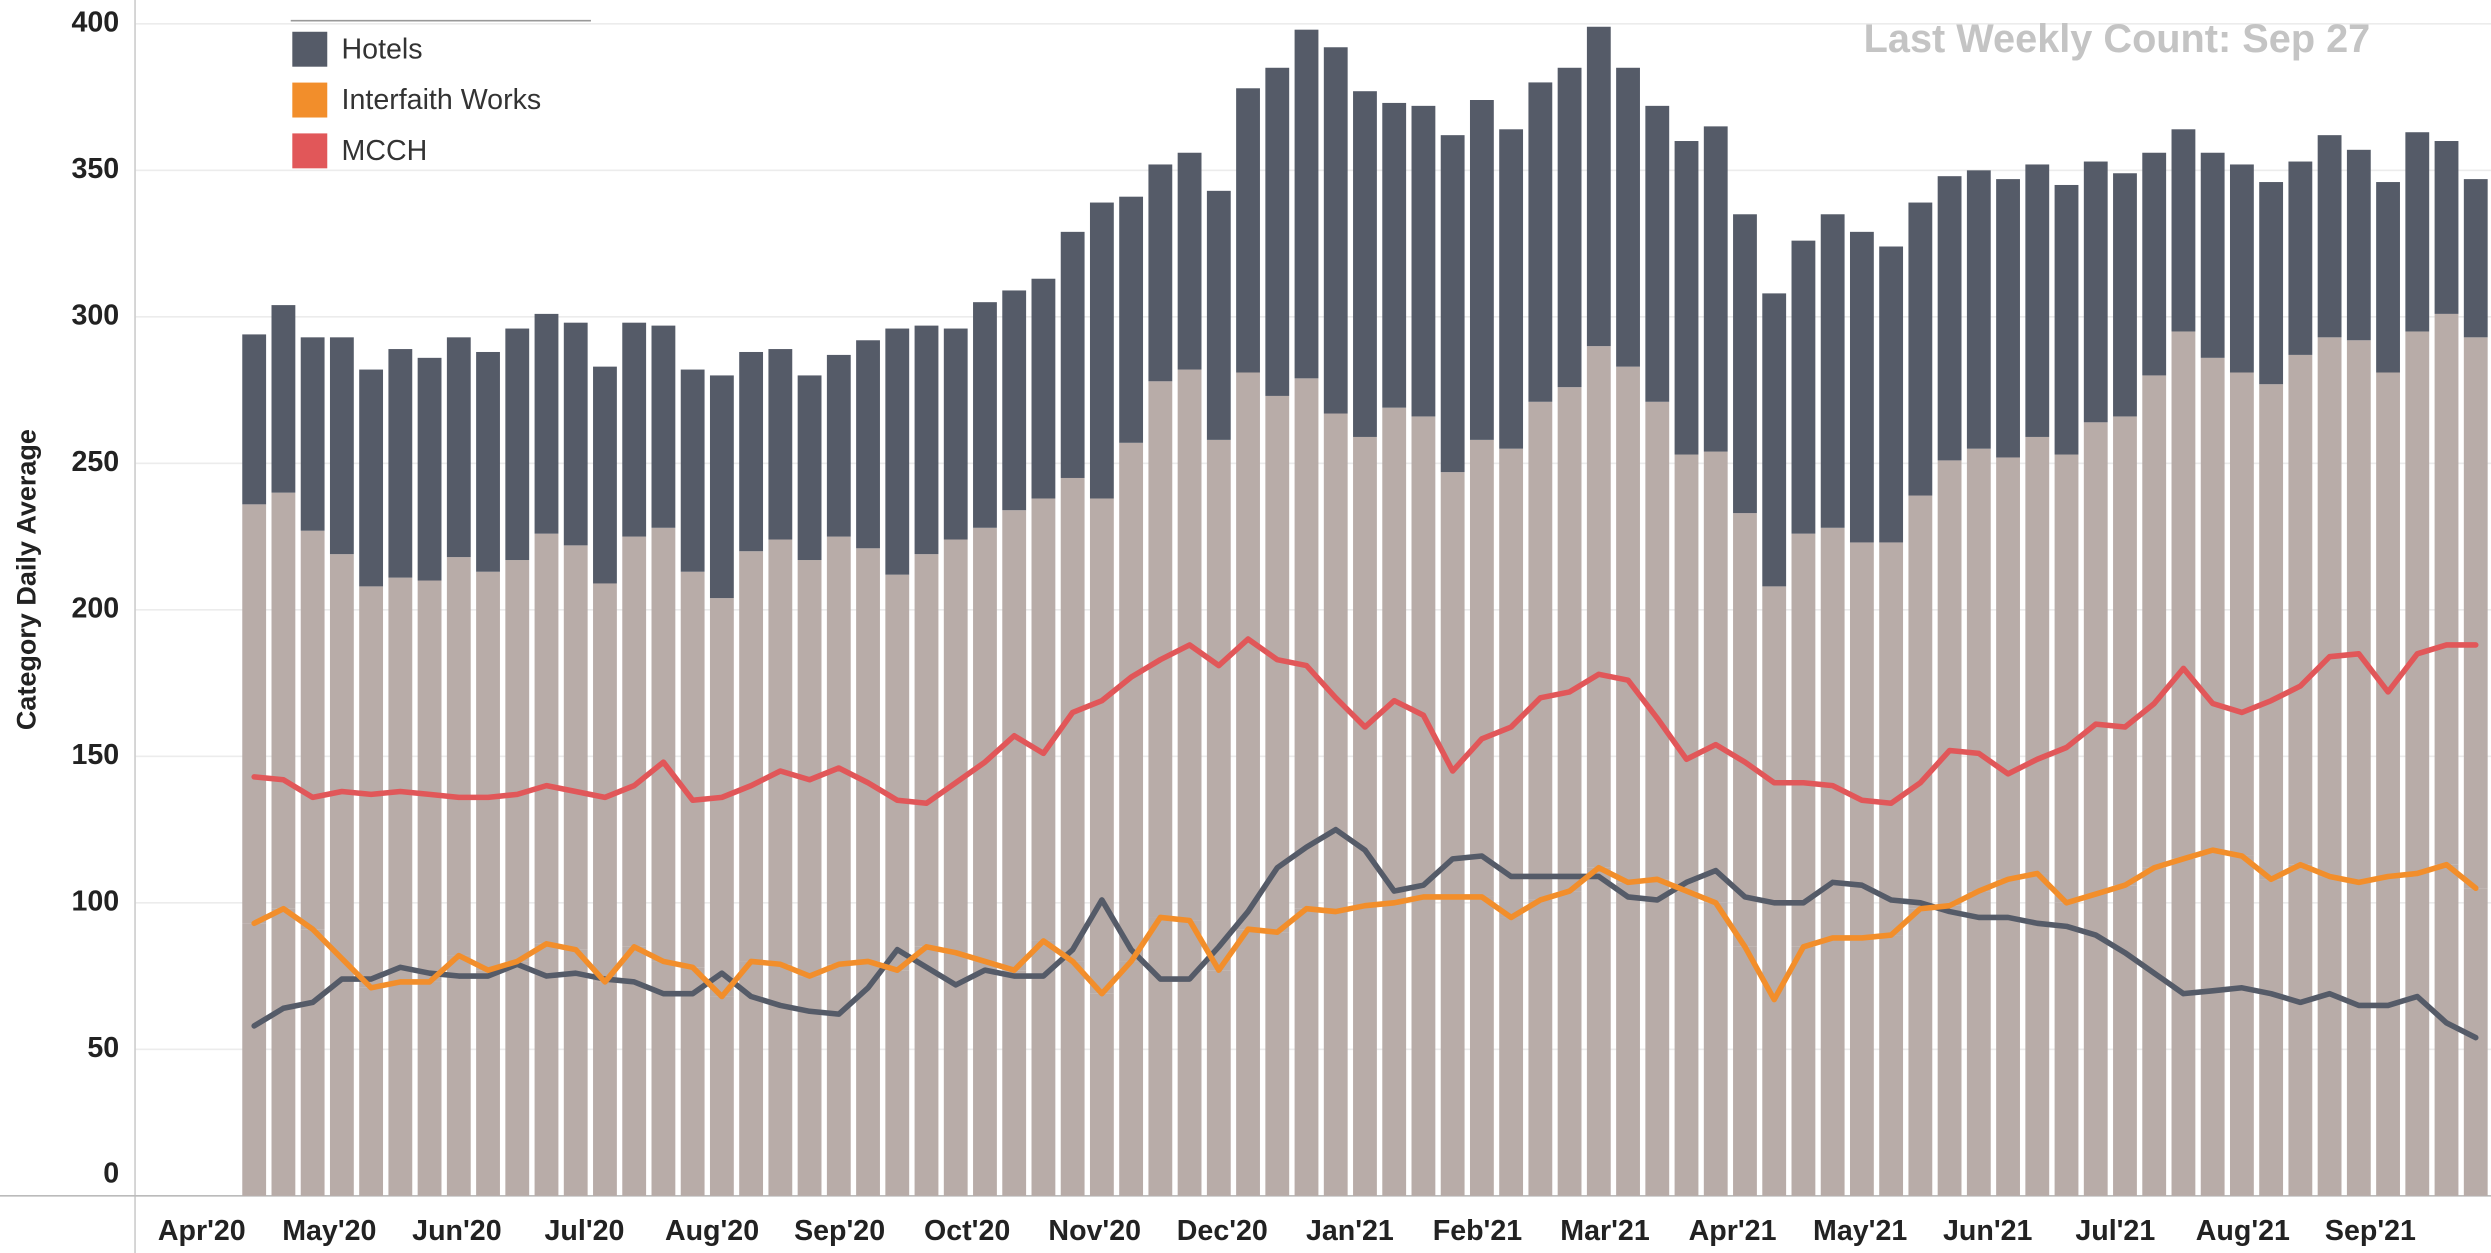 Image resolution: width=2491 pixels, height=1253 pixels. I want to click on line, so click(1365, 721).